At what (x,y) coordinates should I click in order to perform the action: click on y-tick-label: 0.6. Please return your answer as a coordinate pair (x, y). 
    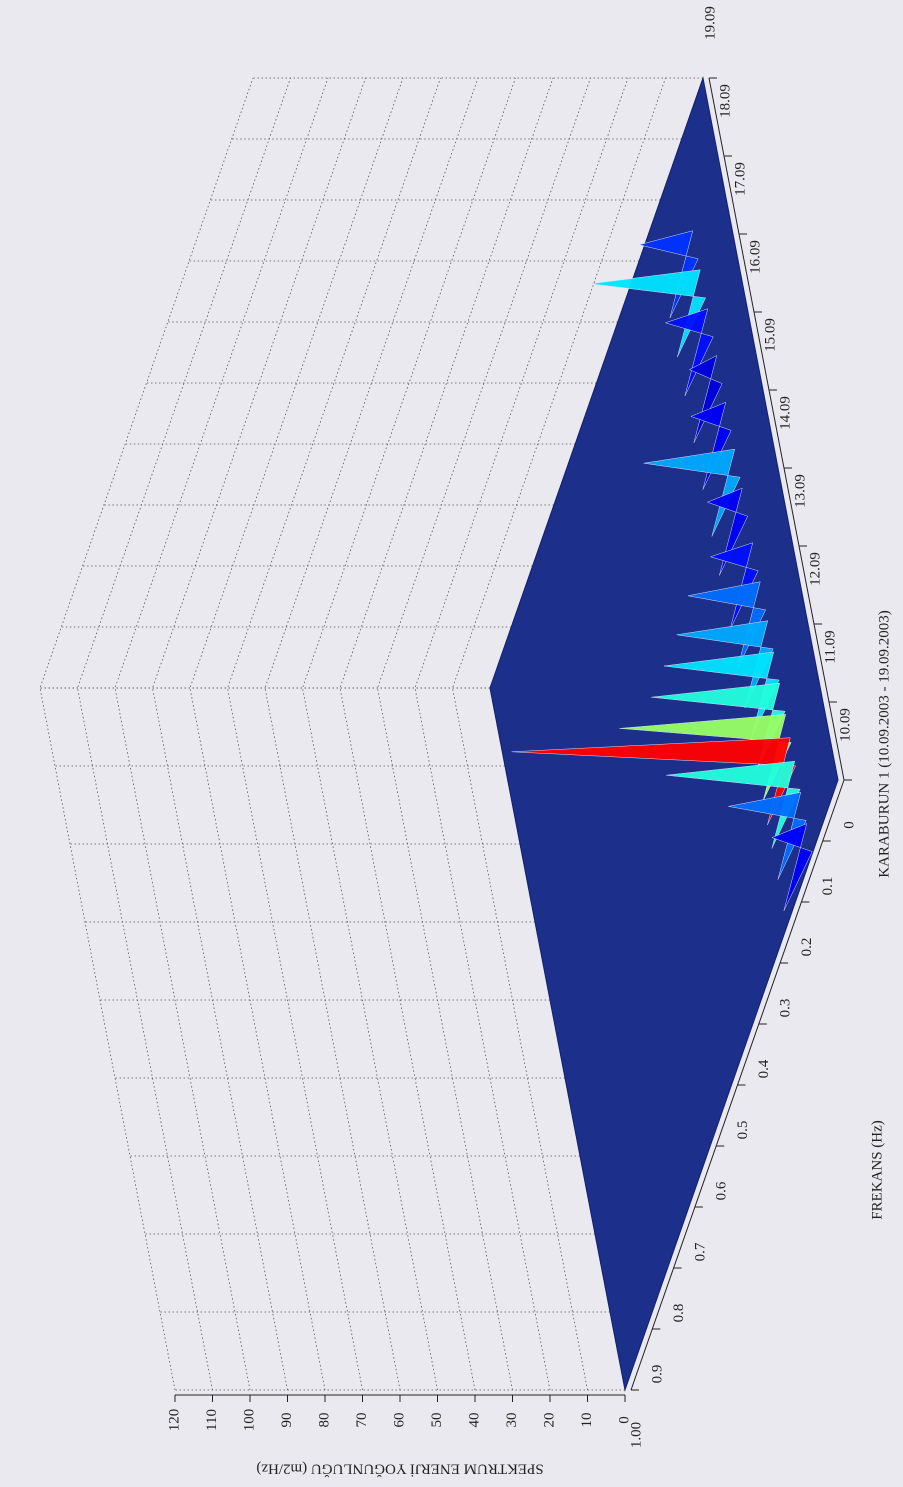
    Looking at the image, I should click on (722, 1190).